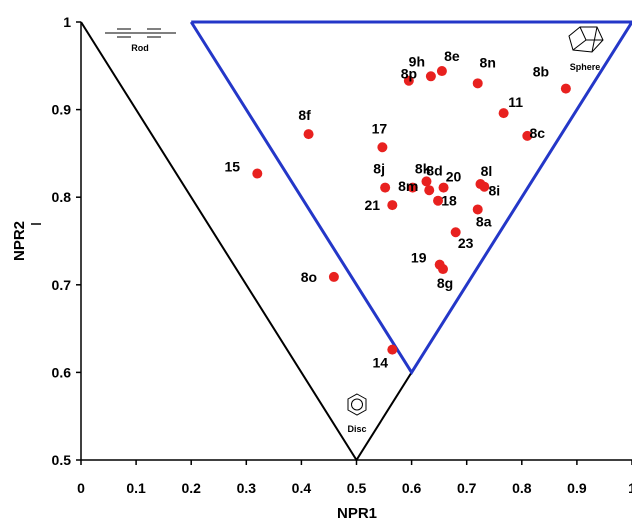 Image resolution: width=632 pixels, height=525 pixels. What do you see at coordinates (538, 133) in the screenshot?
I see `point-label: 8c` at bounding box center [538, 133].